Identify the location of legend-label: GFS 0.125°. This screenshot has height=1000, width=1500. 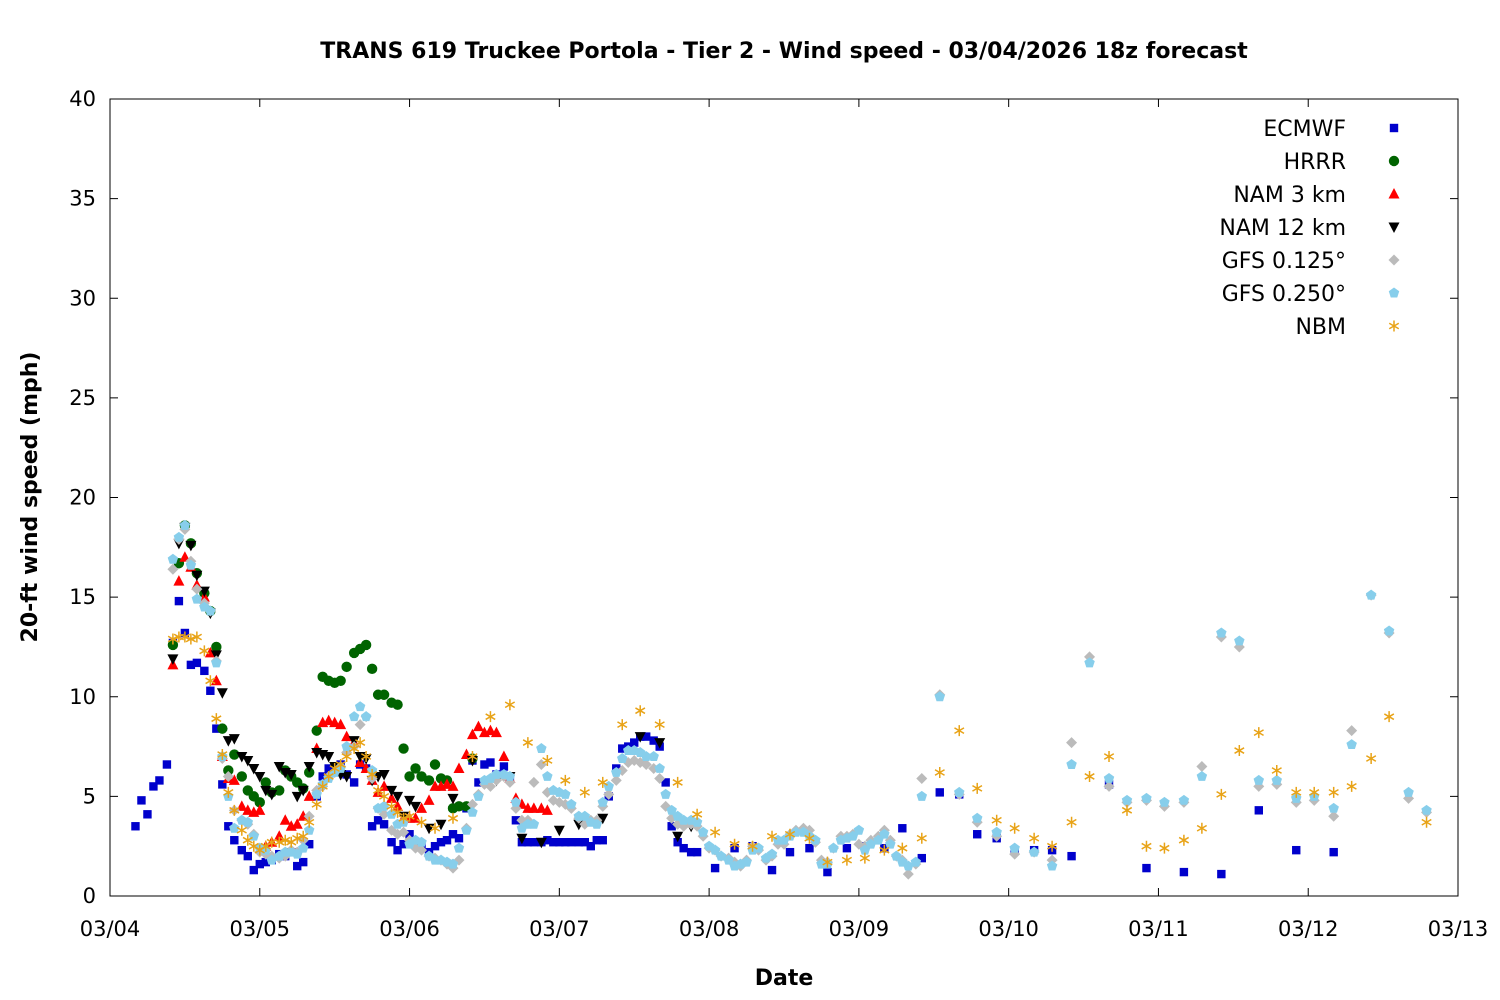
(1284, 261).